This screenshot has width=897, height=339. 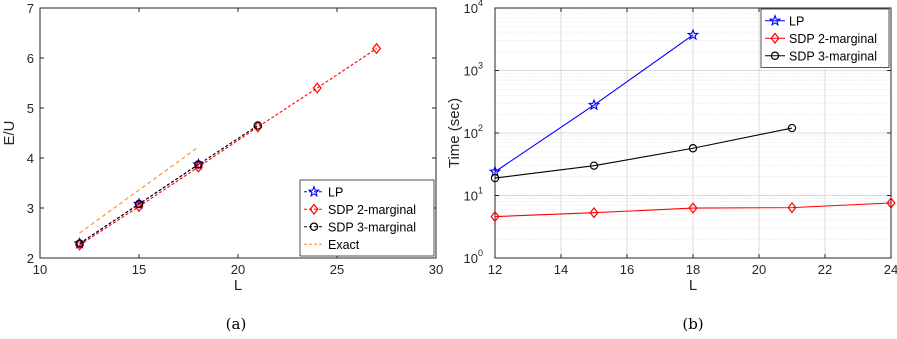 I want to click on y-tick-label: 7, so click(x=30, y=8).